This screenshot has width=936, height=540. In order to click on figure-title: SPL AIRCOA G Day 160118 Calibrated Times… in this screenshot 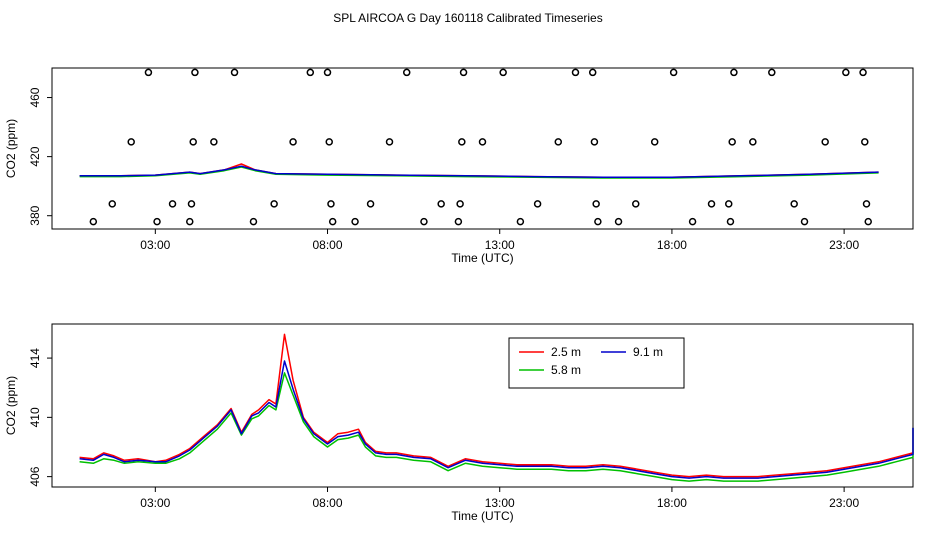, I will do `click(467, 18)`.